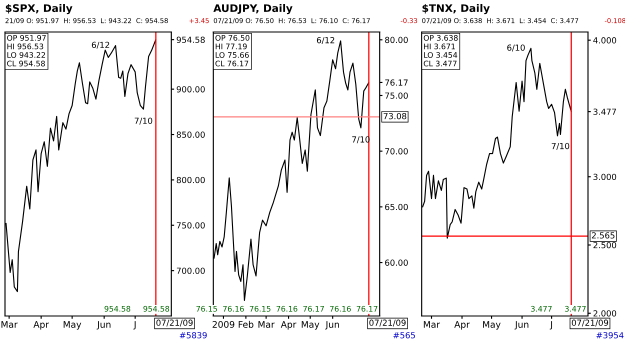 This screenshot has height=342, width=625. What do you see at coordinates (190, 225) in the screenshot?
I see `y-tick-label: 750.00` at bounding box center [190, 225].